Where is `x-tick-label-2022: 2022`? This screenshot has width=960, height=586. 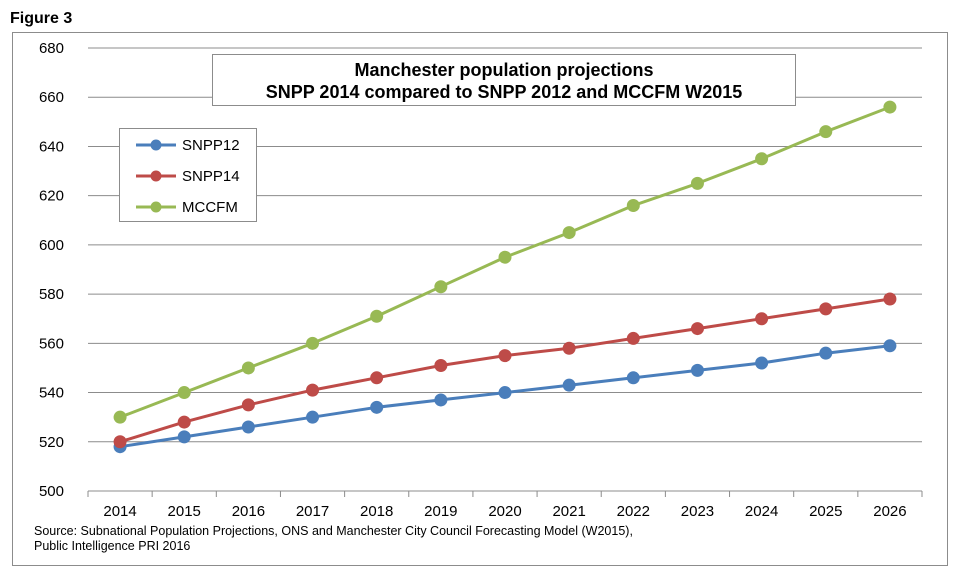 x-tick-label-2022: 2022 is located at coordinates (633, 511).